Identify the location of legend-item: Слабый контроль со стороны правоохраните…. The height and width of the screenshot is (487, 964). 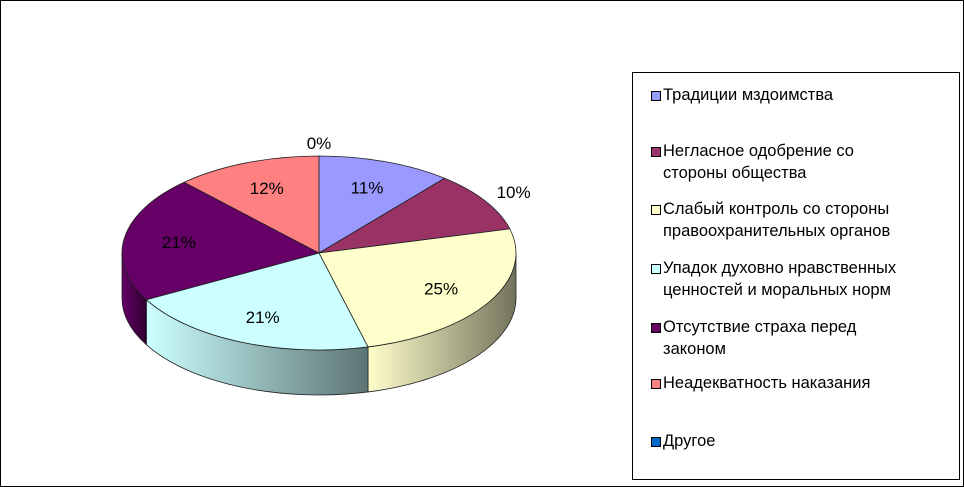
(802, 220).